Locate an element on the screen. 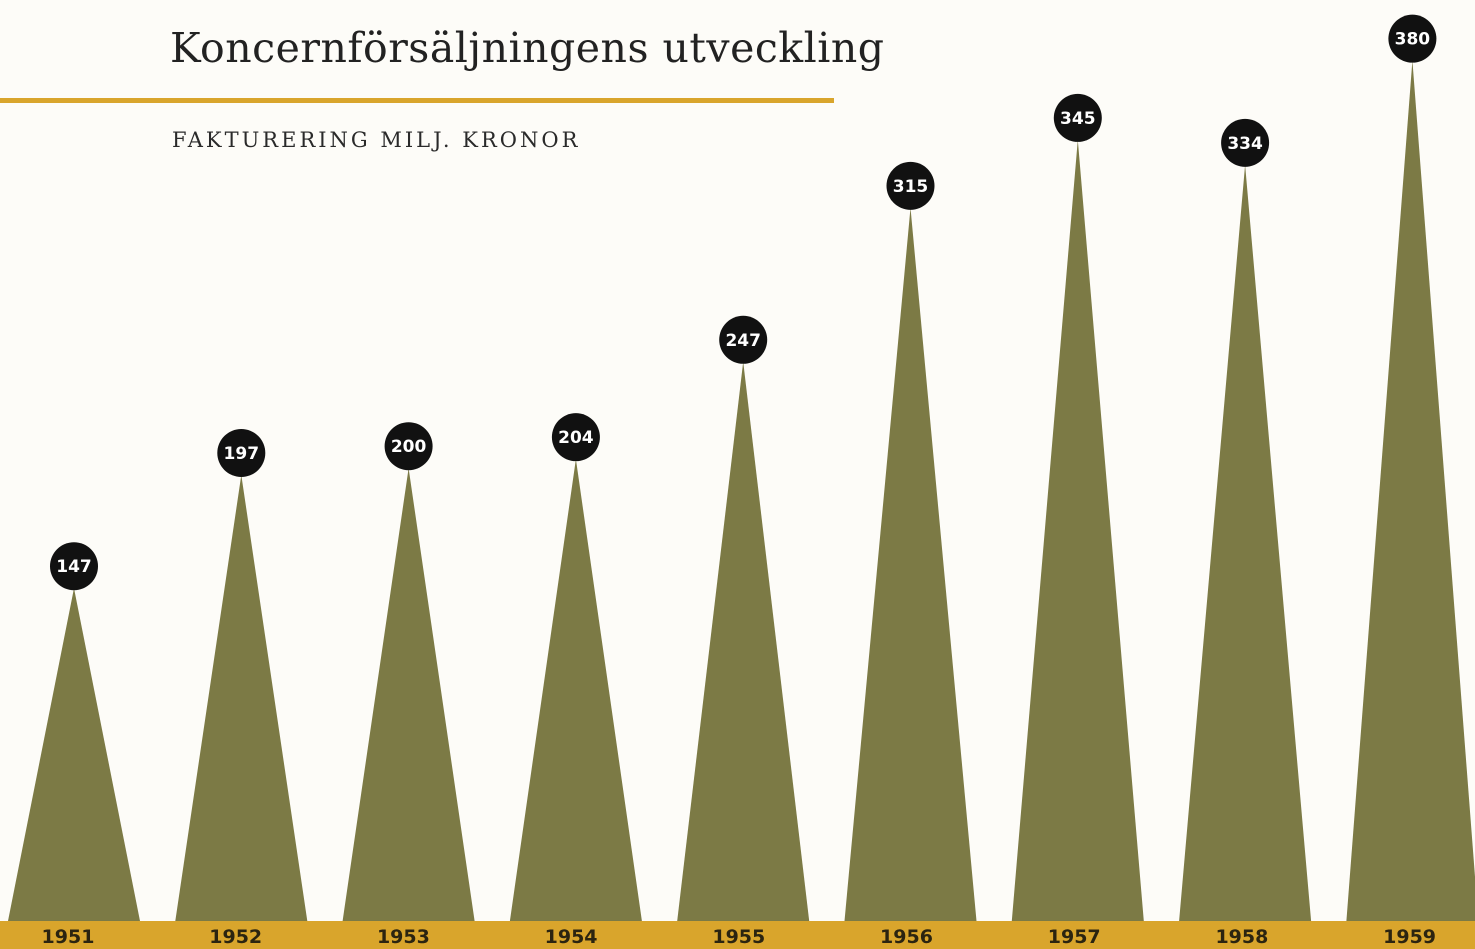  year-label-1956: 1956 is located at coordinates (906, 937).